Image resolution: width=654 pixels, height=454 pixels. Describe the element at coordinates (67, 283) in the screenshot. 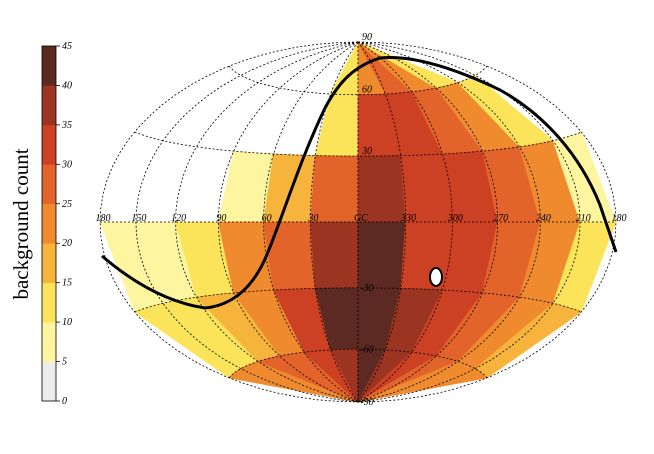

I see `colorbar-tick-label: 15` at that location.